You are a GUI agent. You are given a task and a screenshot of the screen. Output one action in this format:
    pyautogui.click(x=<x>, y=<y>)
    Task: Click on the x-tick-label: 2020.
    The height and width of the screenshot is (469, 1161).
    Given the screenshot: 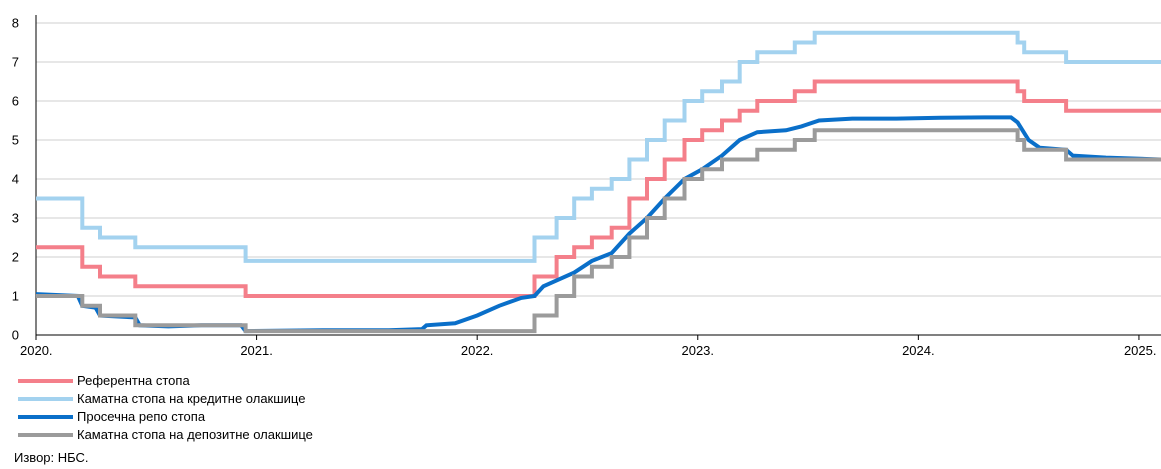 What is the action you would take?
    pyautogui.click(x=36, y=350)
    